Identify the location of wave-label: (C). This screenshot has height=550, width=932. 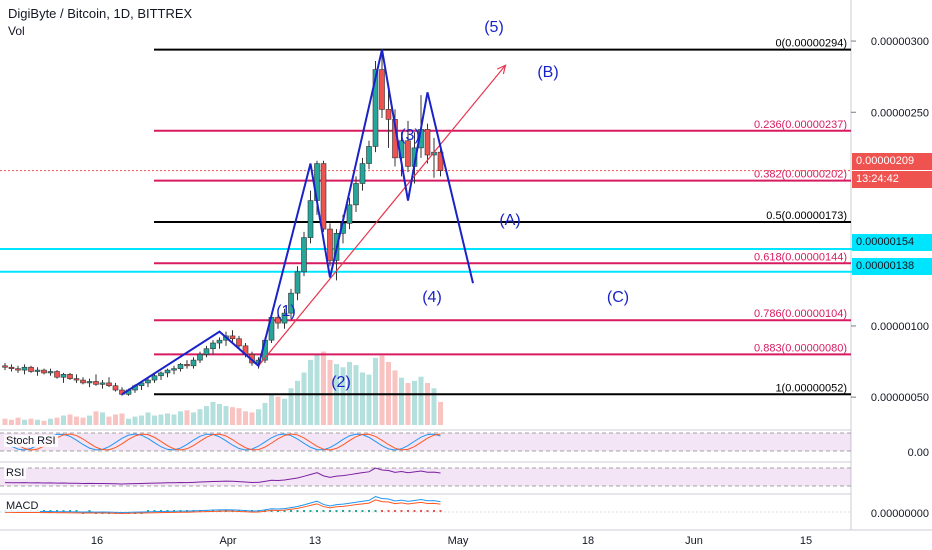
(618, 297).